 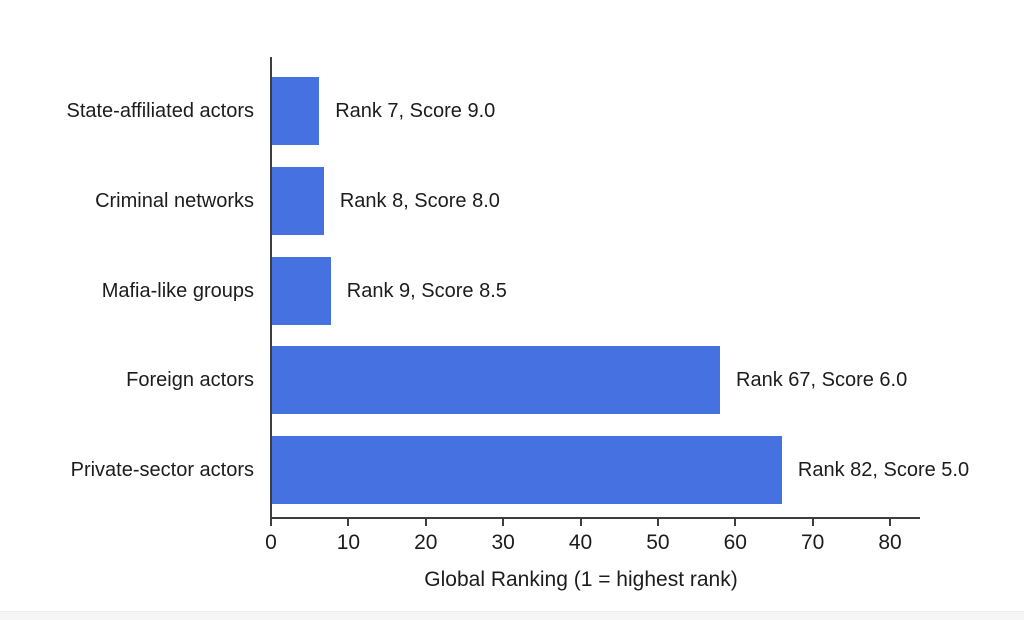 I want to click on x-tick-label: 80, so click(x=890, y=542).